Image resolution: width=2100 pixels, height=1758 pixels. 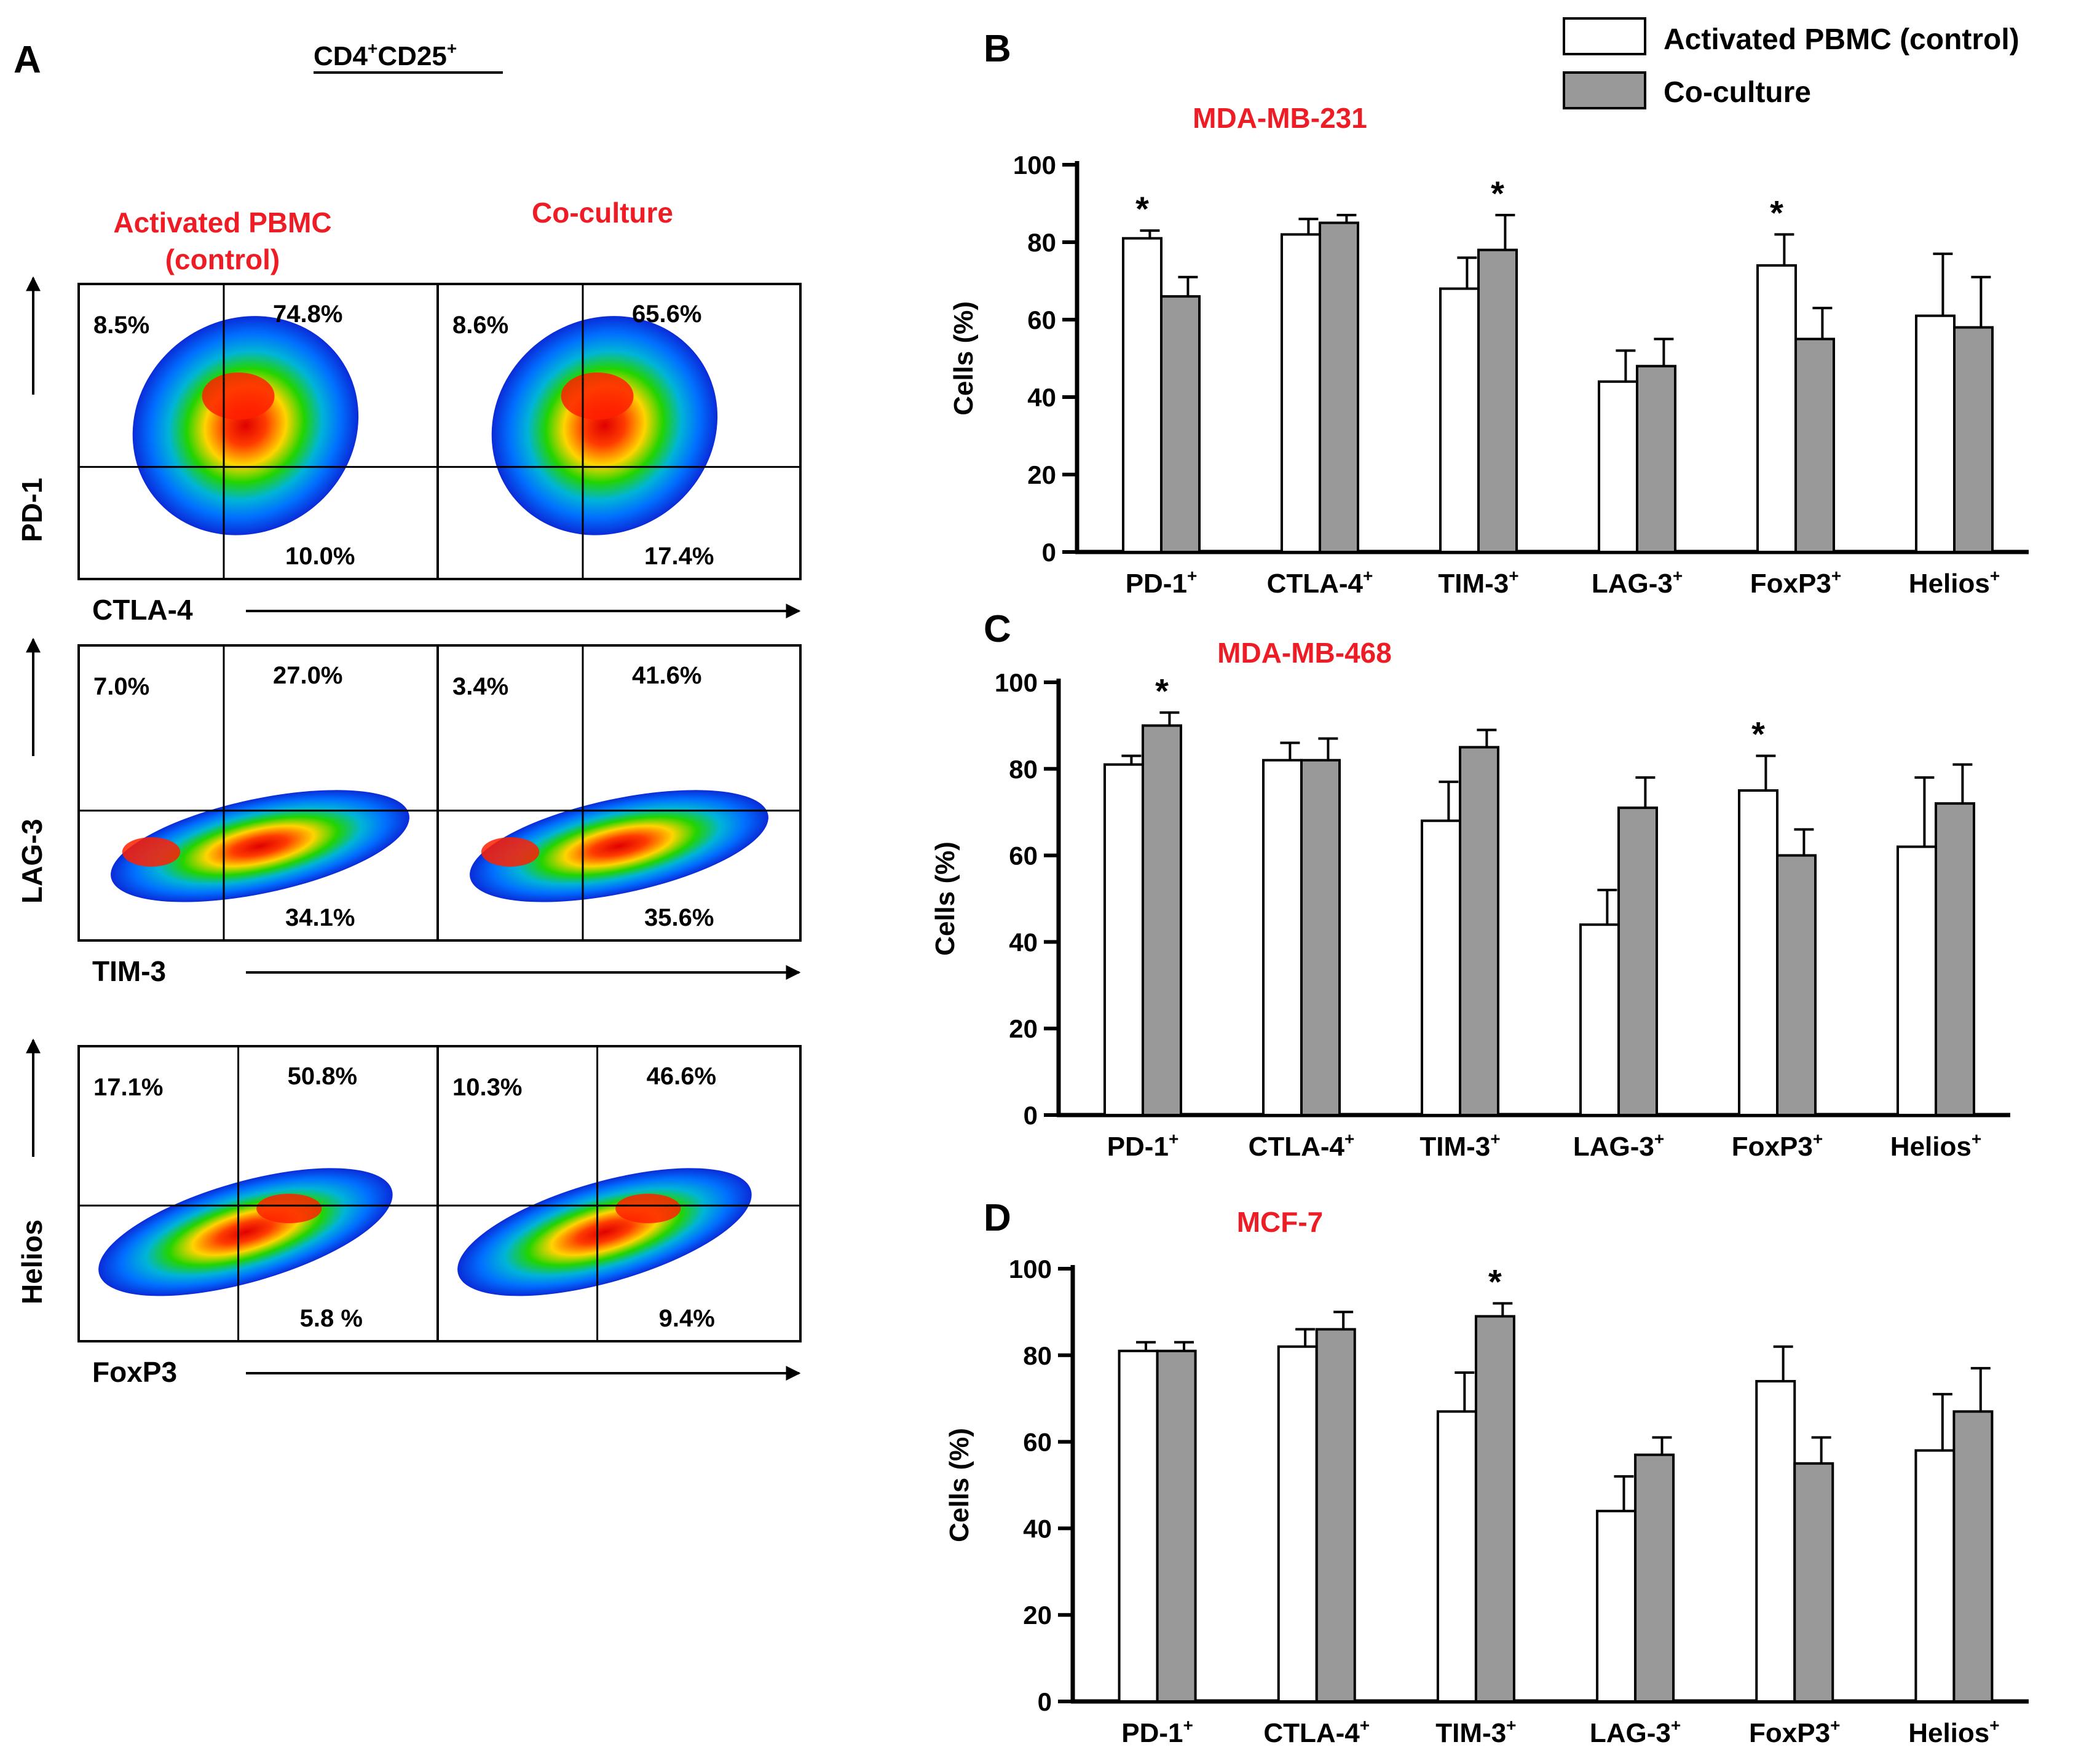 What do you see at coordinates (959, 1485) in the screenshot?
I see `y-axis-label: Cells (%)` at bounding box center [959, 1485].